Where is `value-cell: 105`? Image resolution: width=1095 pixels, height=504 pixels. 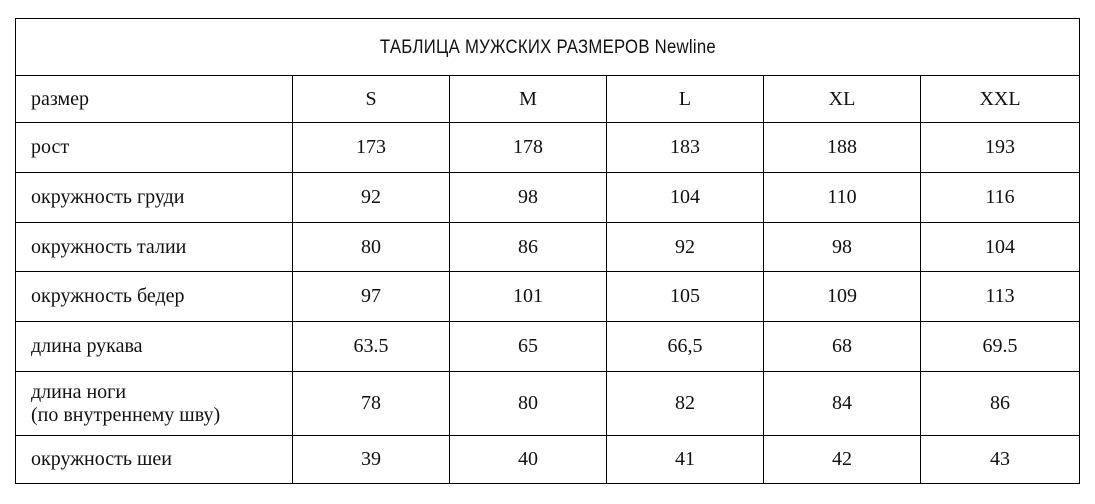 value-cell: 105 is located at coordinates (685, 296).